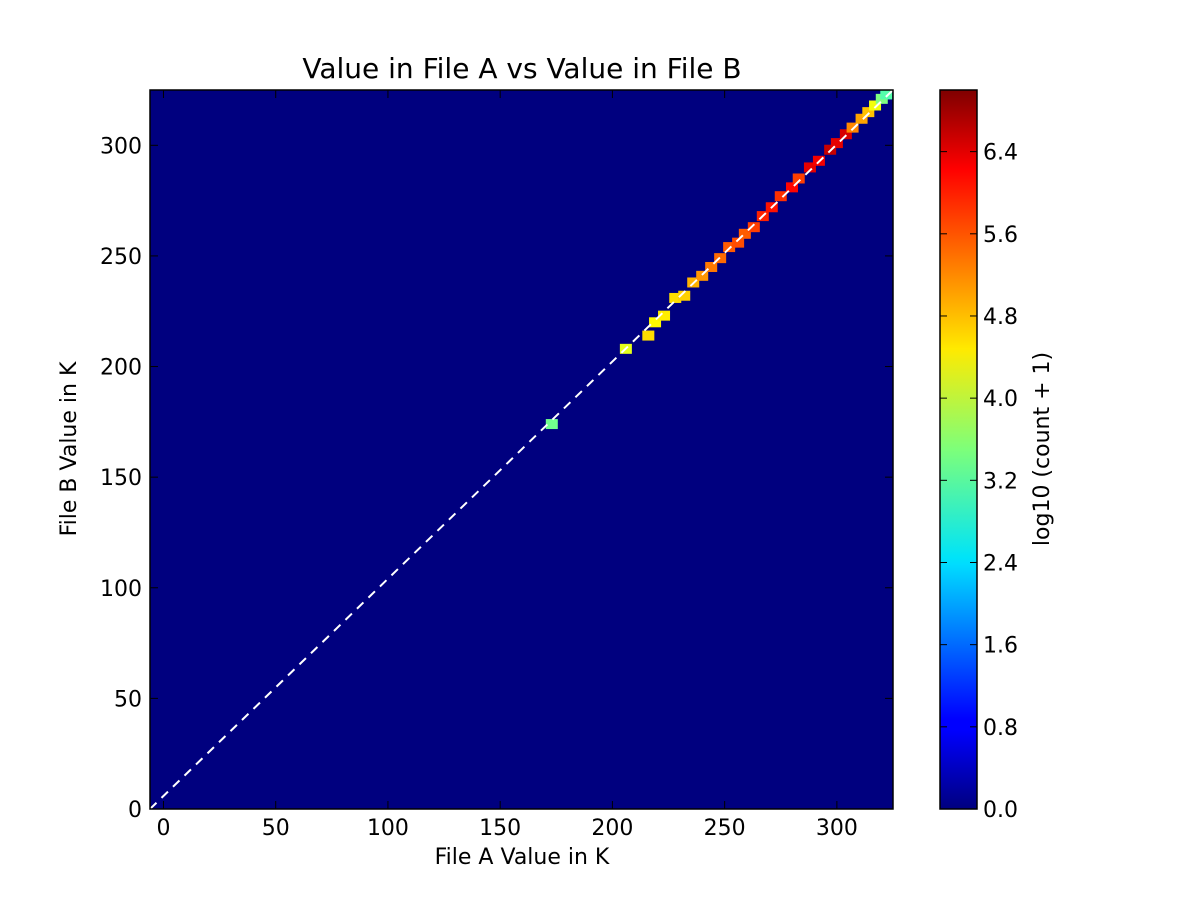 This screenshot has height=905, width=1200. Describe the element at coordinates (1000, 399) in the screenshot. I see `colorbar-tick-label: 4.0` at that location.